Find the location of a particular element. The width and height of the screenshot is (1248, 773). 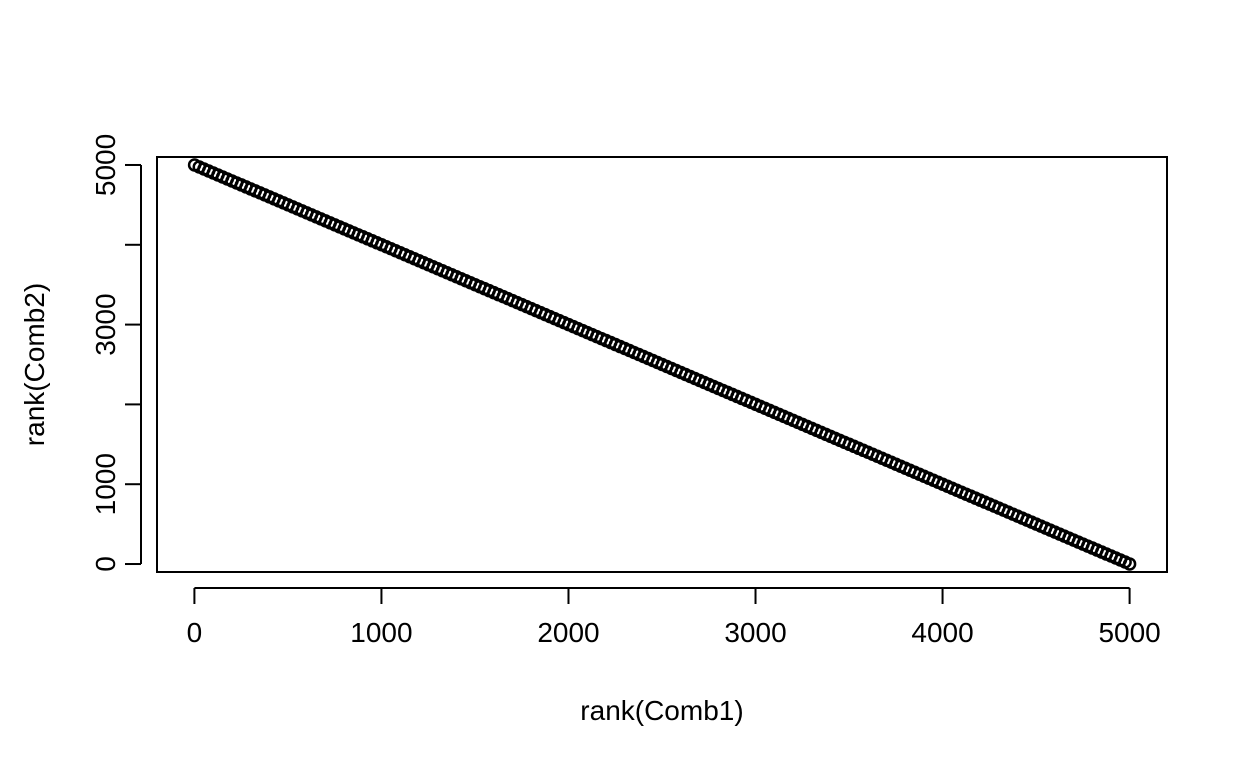

data-point is located at coordinates (1129, 564).